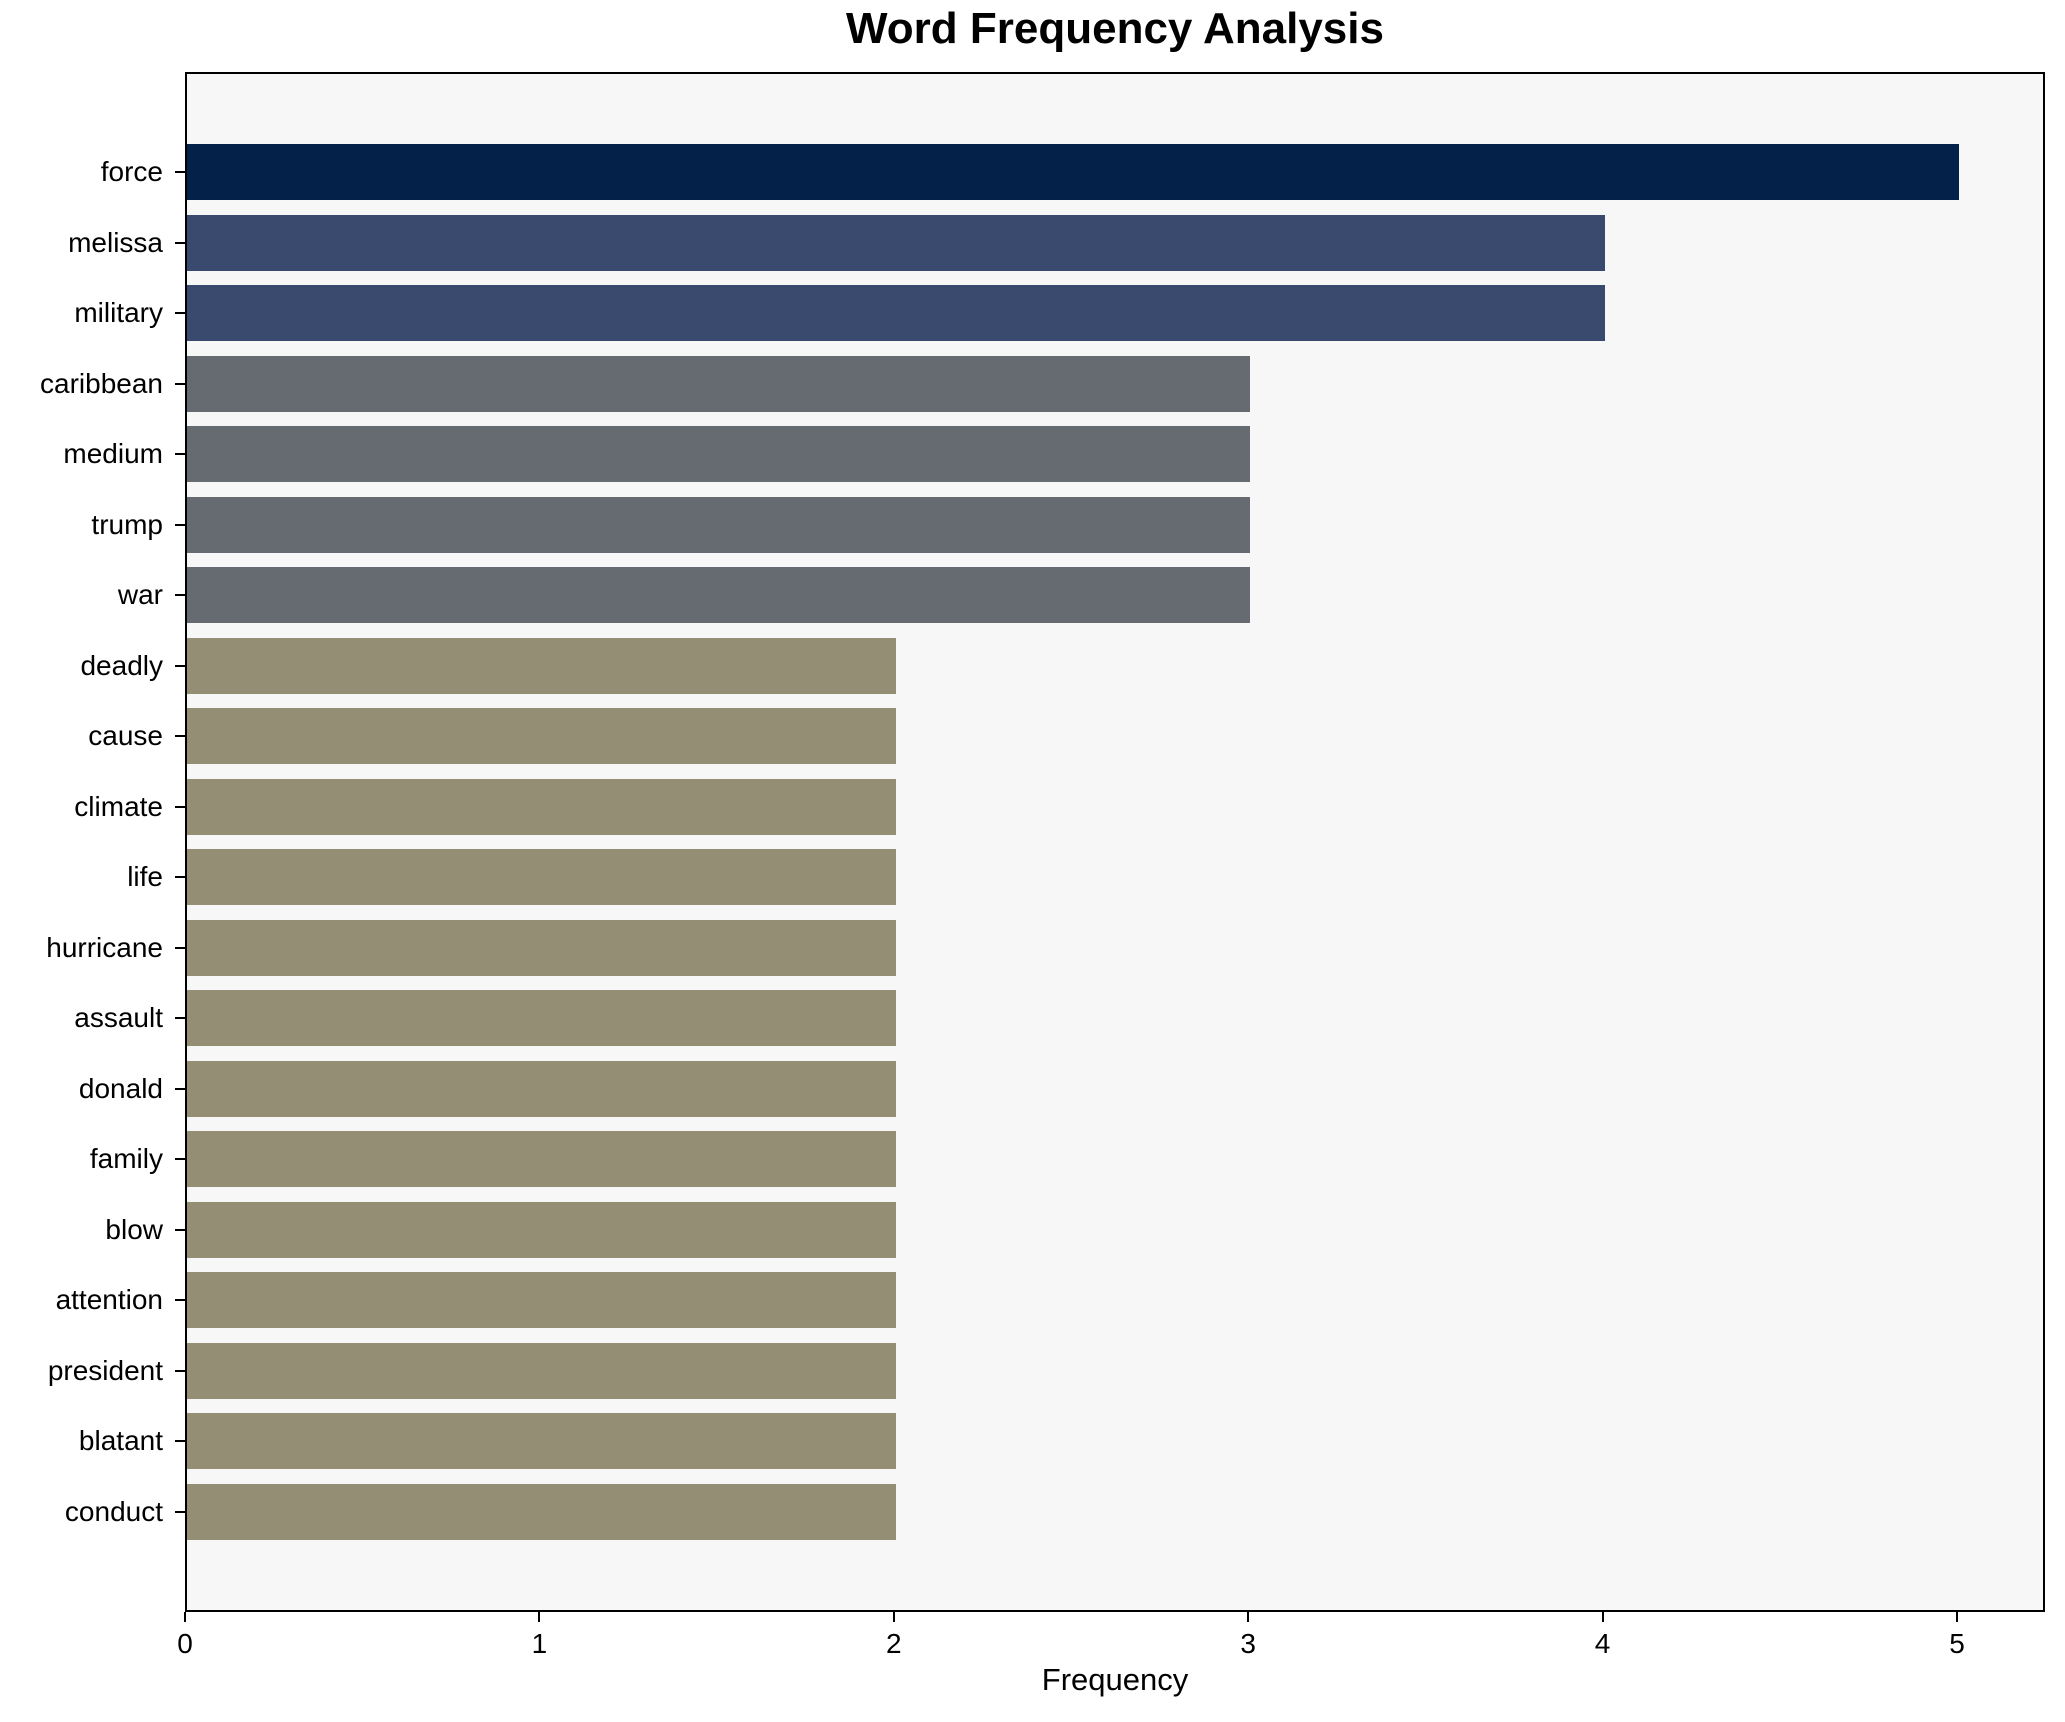 The image size is (2065, 1722). What do you see at coordinates (125, 735) in the screenshot?
I see `y-tick-label-cause: cause` at bounding box center [125, 735].